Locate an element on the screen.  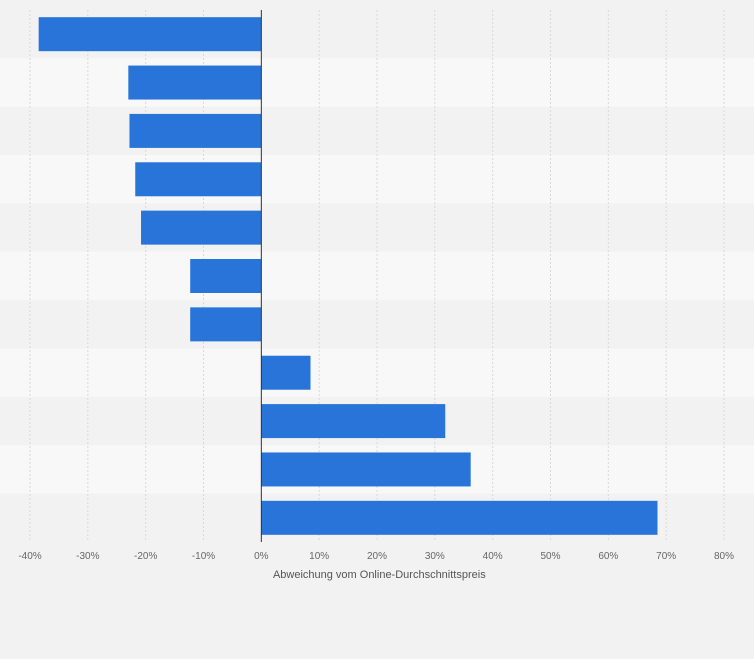
x-tick-label: 30% is located at coordinates (435, 556).